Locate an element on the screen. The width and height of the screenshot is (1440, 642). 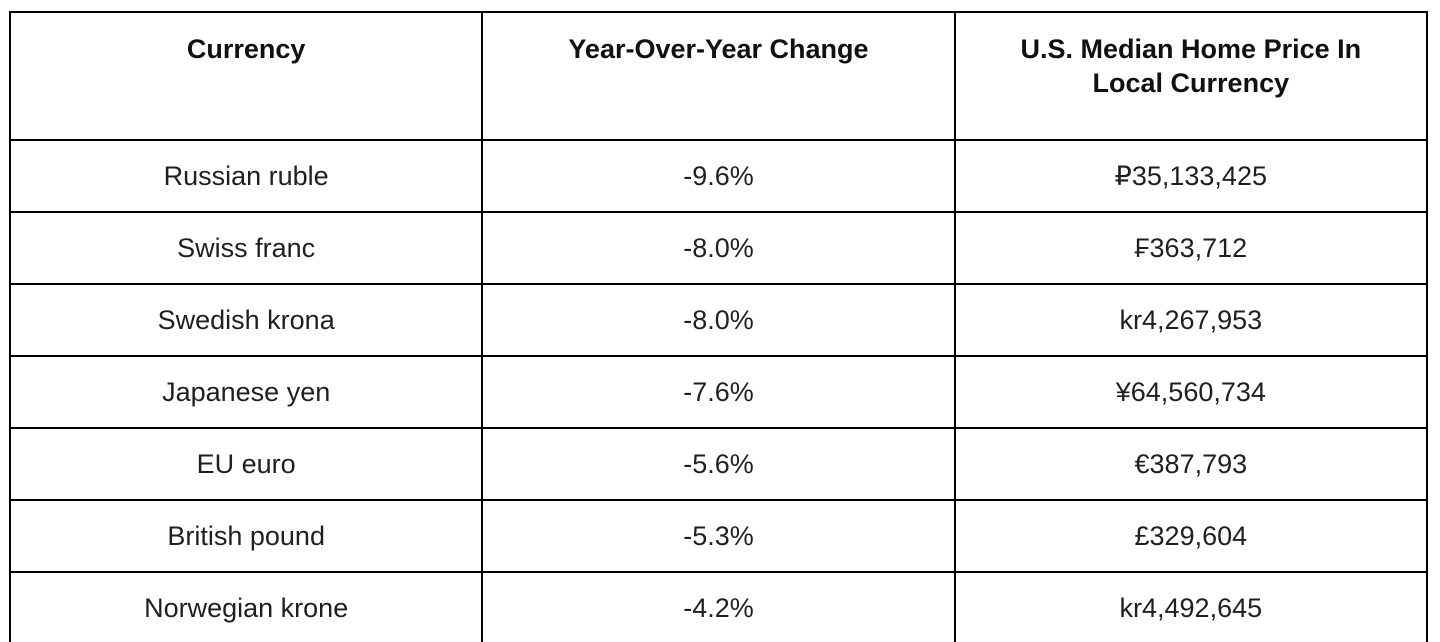
price-local-cell: £329,604 is located at coordinates (1191, 536).